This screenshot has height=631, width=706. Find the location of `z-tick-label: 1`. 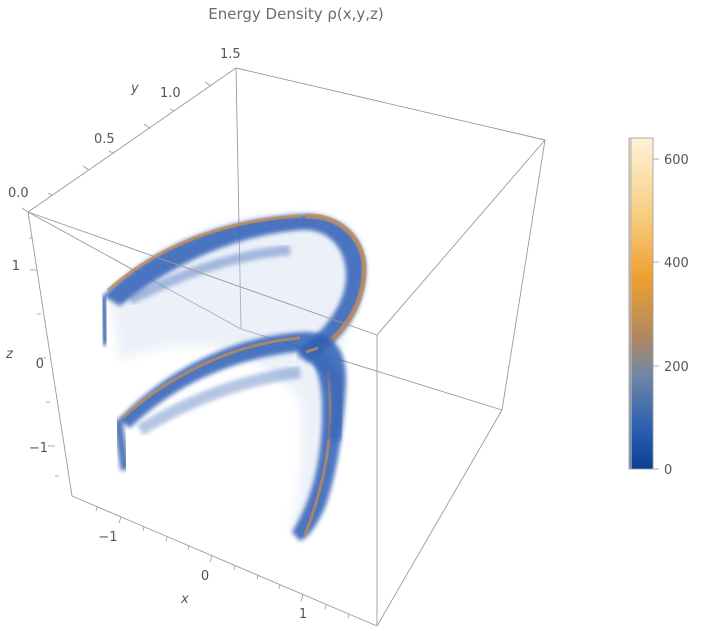

z-tick-label: 1 is located at coordinates (16, 266).